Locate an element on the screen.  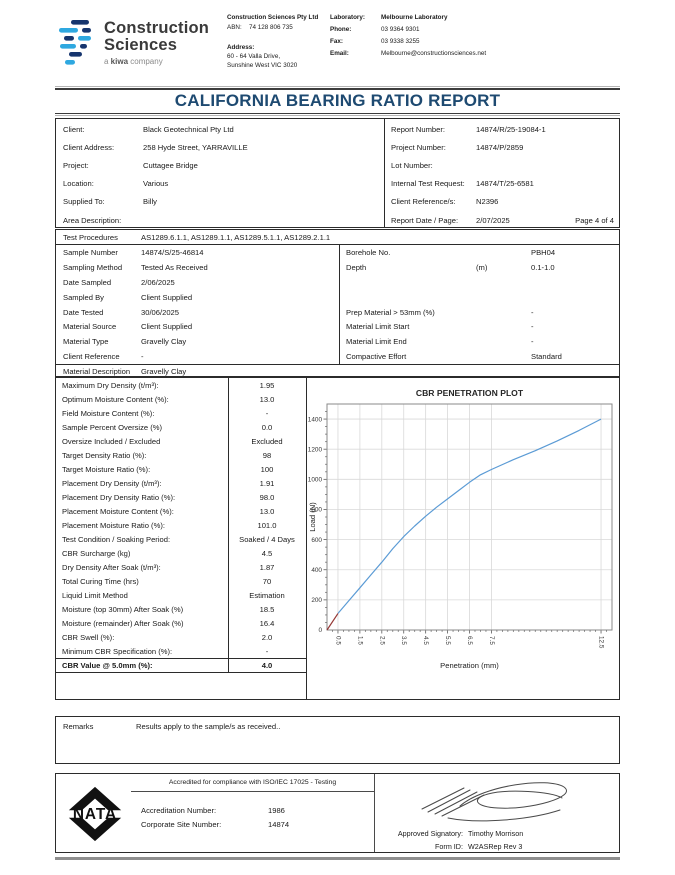
table-row: Total Curing Time (hrs) 70 is located at coordinates (181, 581).